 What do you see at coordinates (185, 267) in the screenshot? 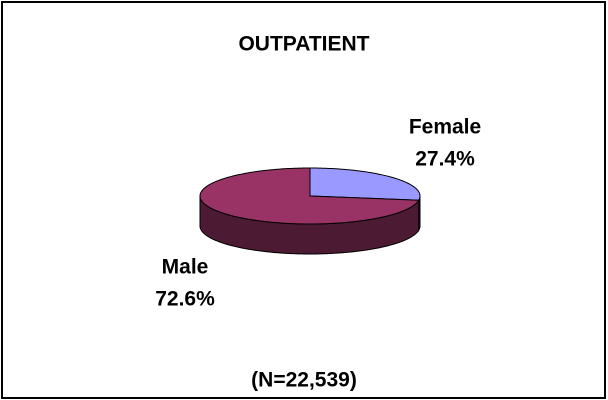
I see `slice-label: Male` at bounding box center [185, 267].